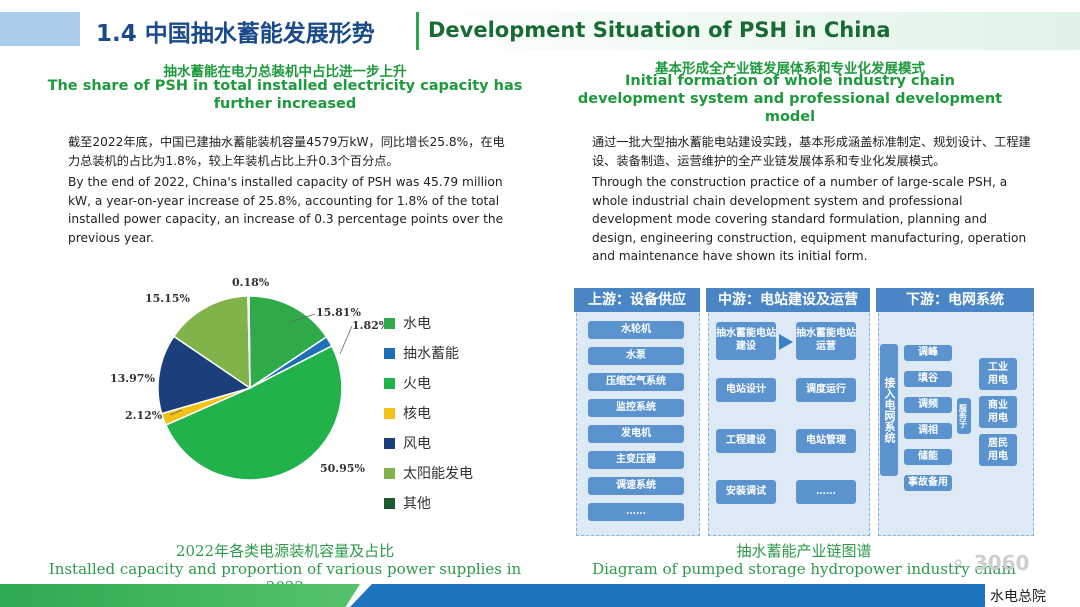 The width and height of the screenshot is (1080, 607). I want to click on legend-label: 太阳能发电, so click(438, 474).